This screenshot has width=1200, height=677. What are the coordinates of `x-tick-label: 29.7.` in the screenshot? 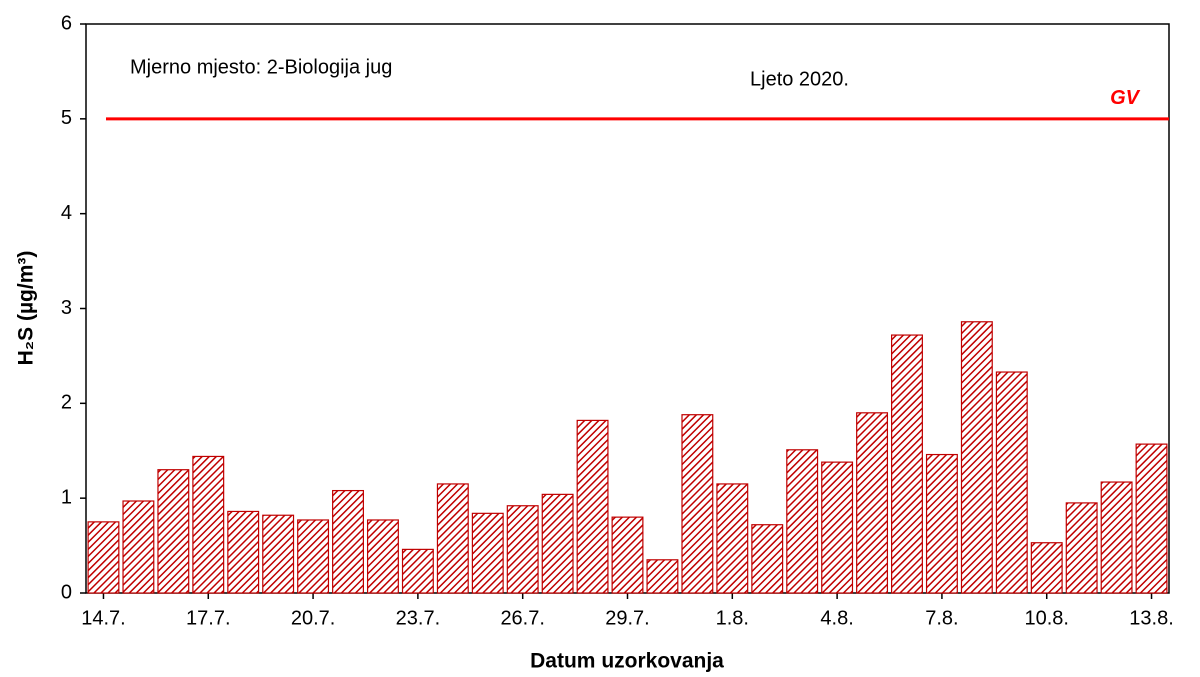 It's located at (627, 618).